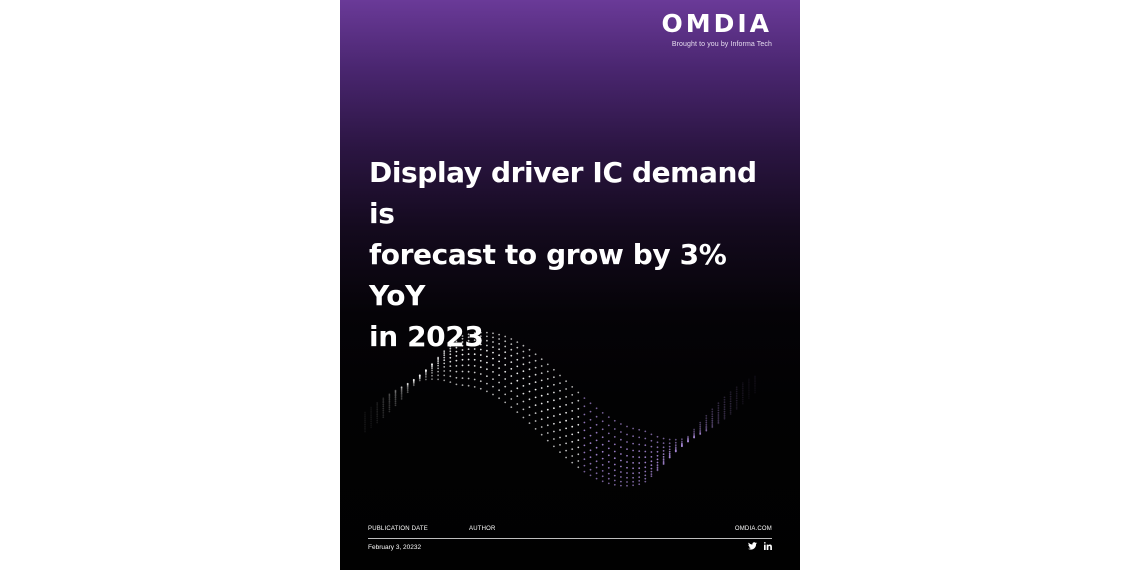 This screenshot has width=1140, height=570. What do you see at coordinates (753, 529) in the screenshot?
I see `website-label: OMDIA.COM` at bounding box center [753, 529].